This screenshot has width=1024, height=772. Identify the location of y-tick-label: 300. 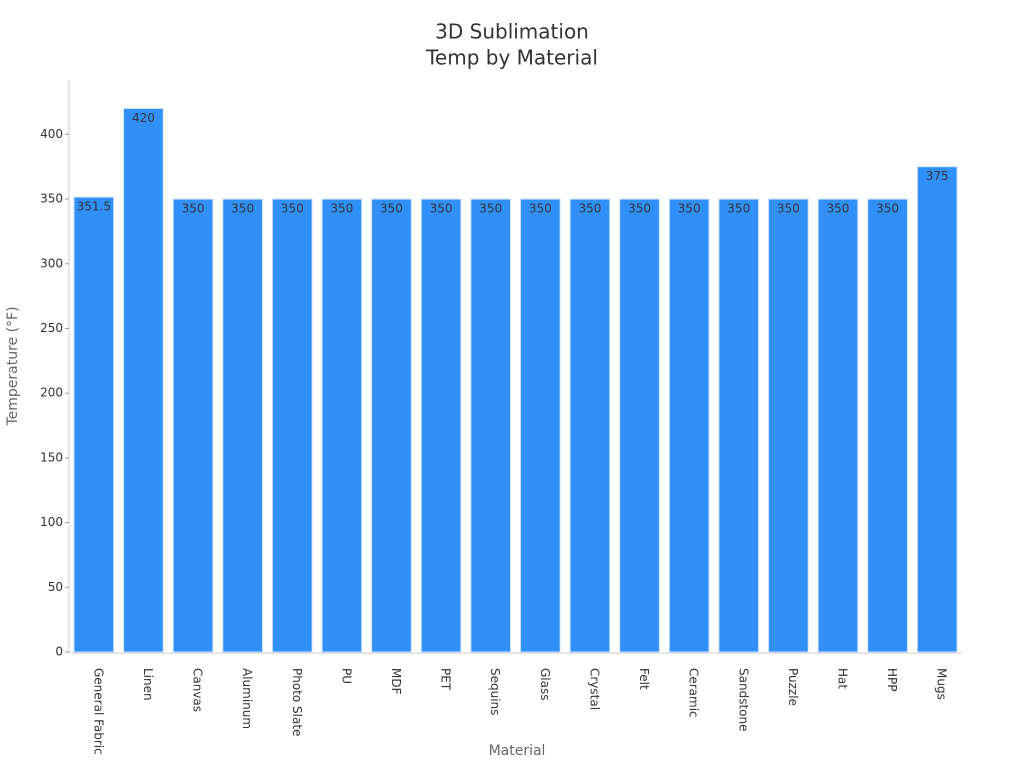
(51, 263).